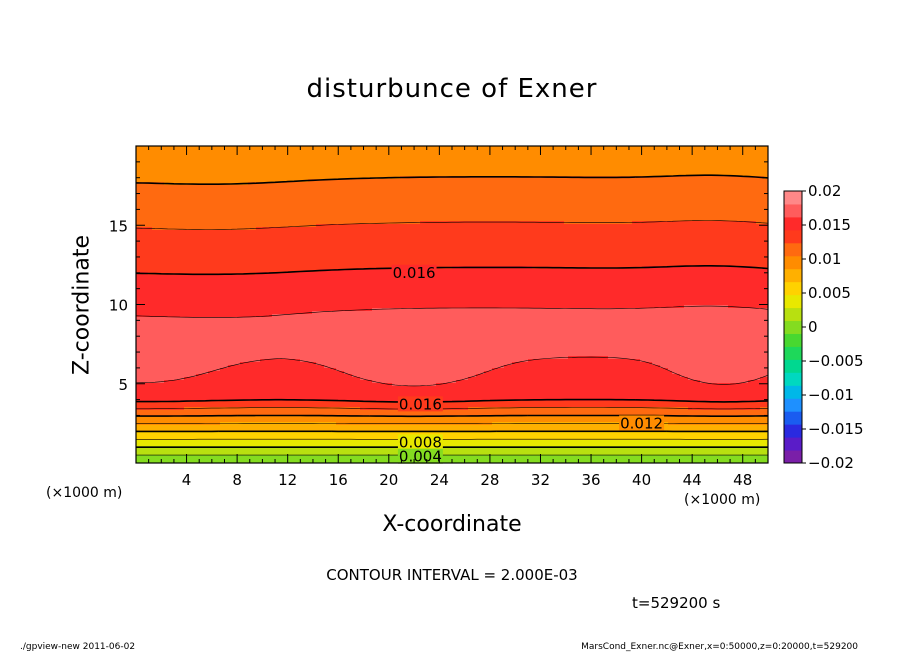  I want to click on y-tick-label: 5, so click(123, 385).